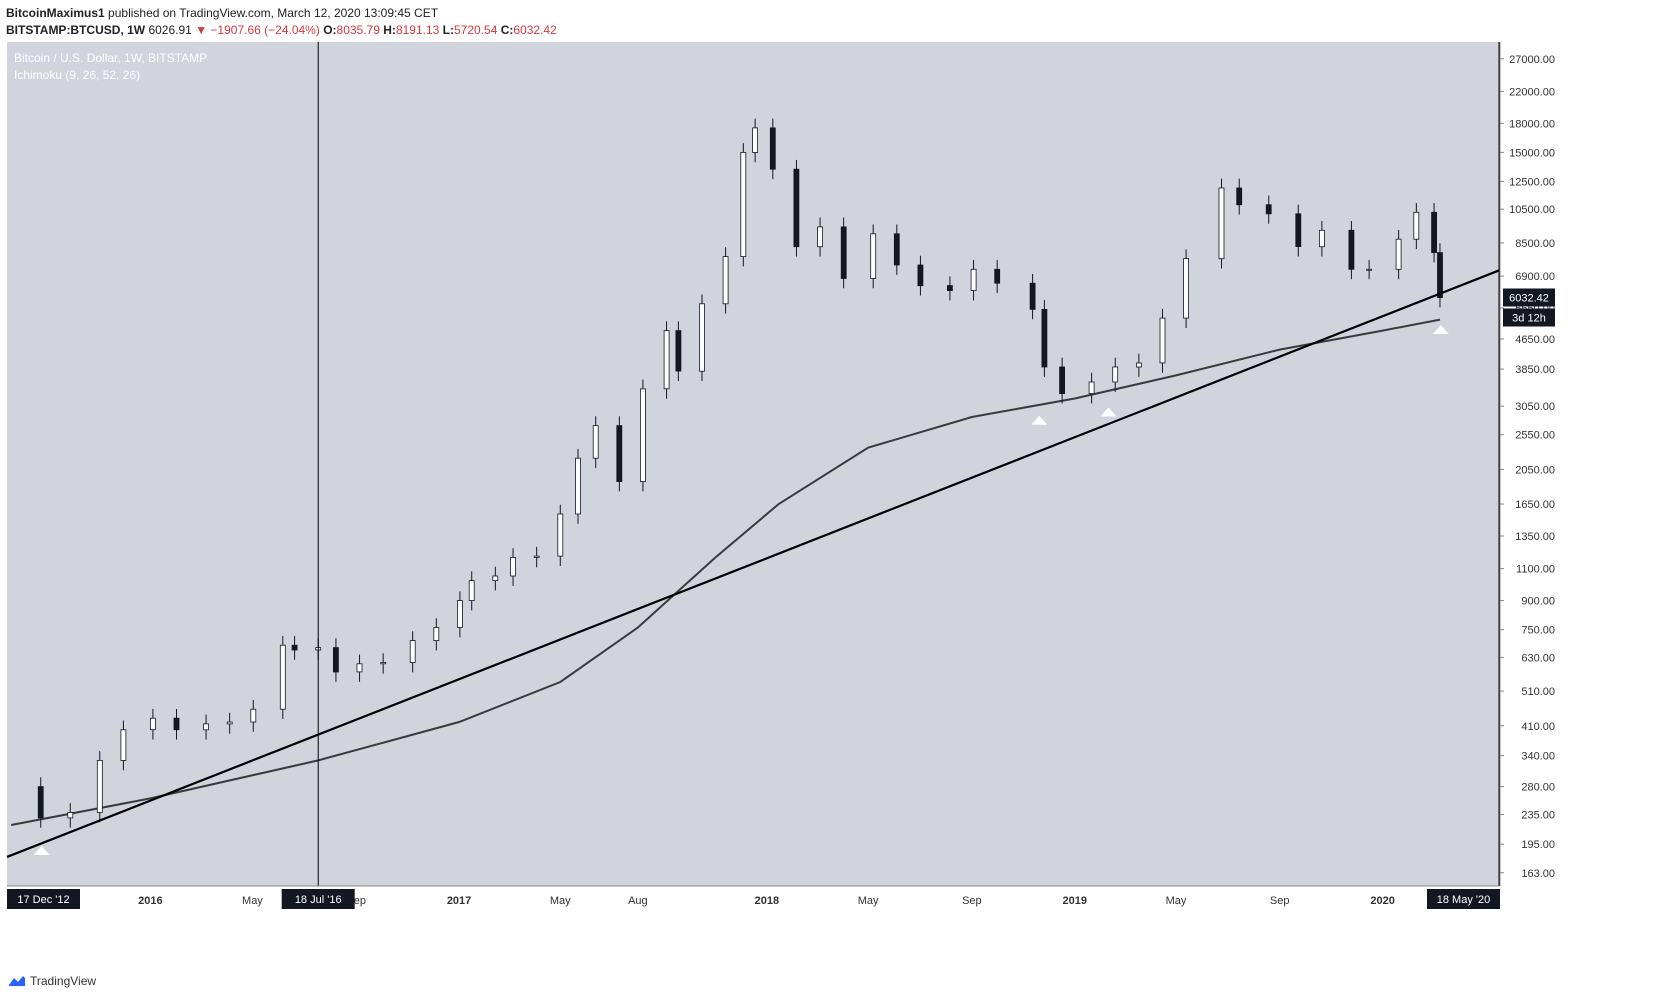  Describe the element at coordinates (1538, 788) in the screenshot. I see `price-tick-label: 280.00` at that location.